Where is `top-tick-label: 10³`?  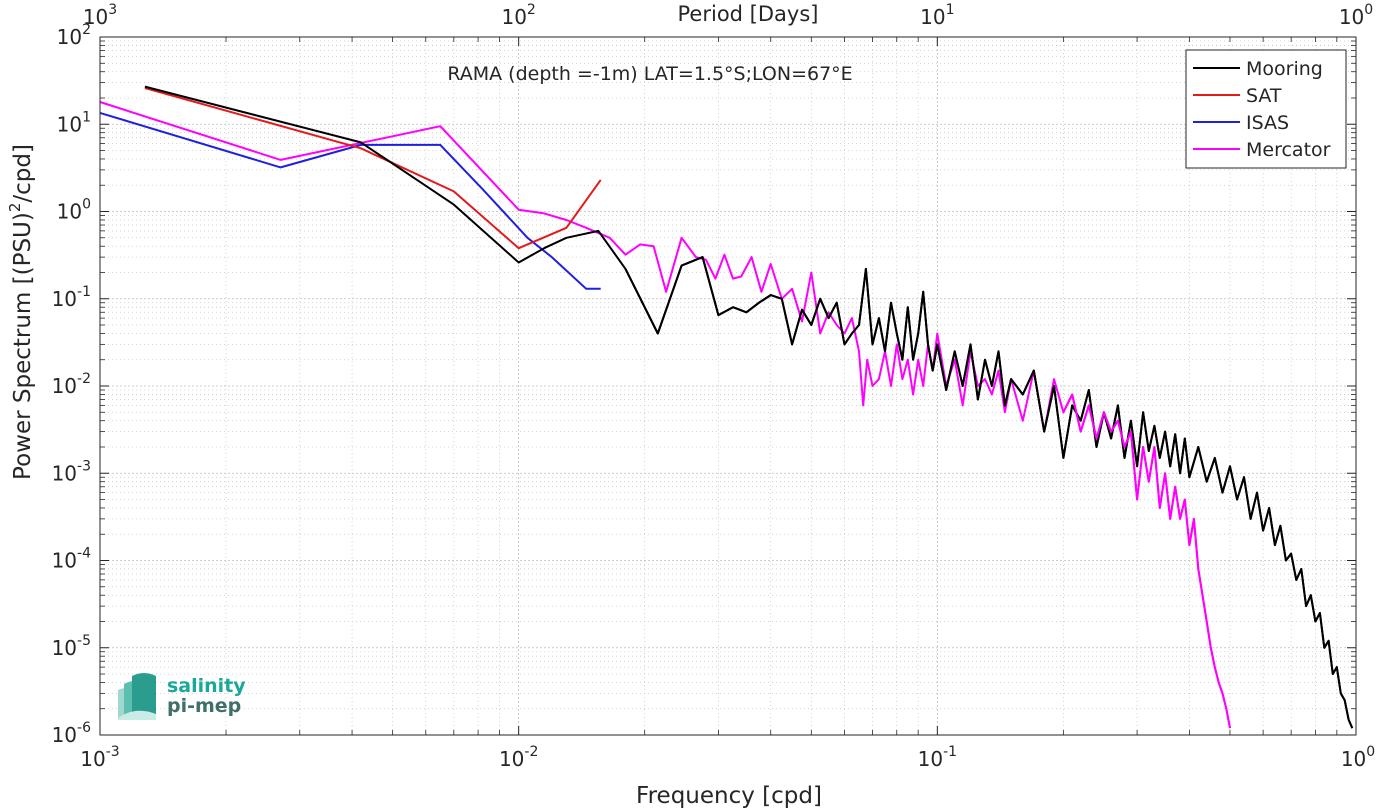 top-tick-label: 10³ is located at coordinates (100, 15).